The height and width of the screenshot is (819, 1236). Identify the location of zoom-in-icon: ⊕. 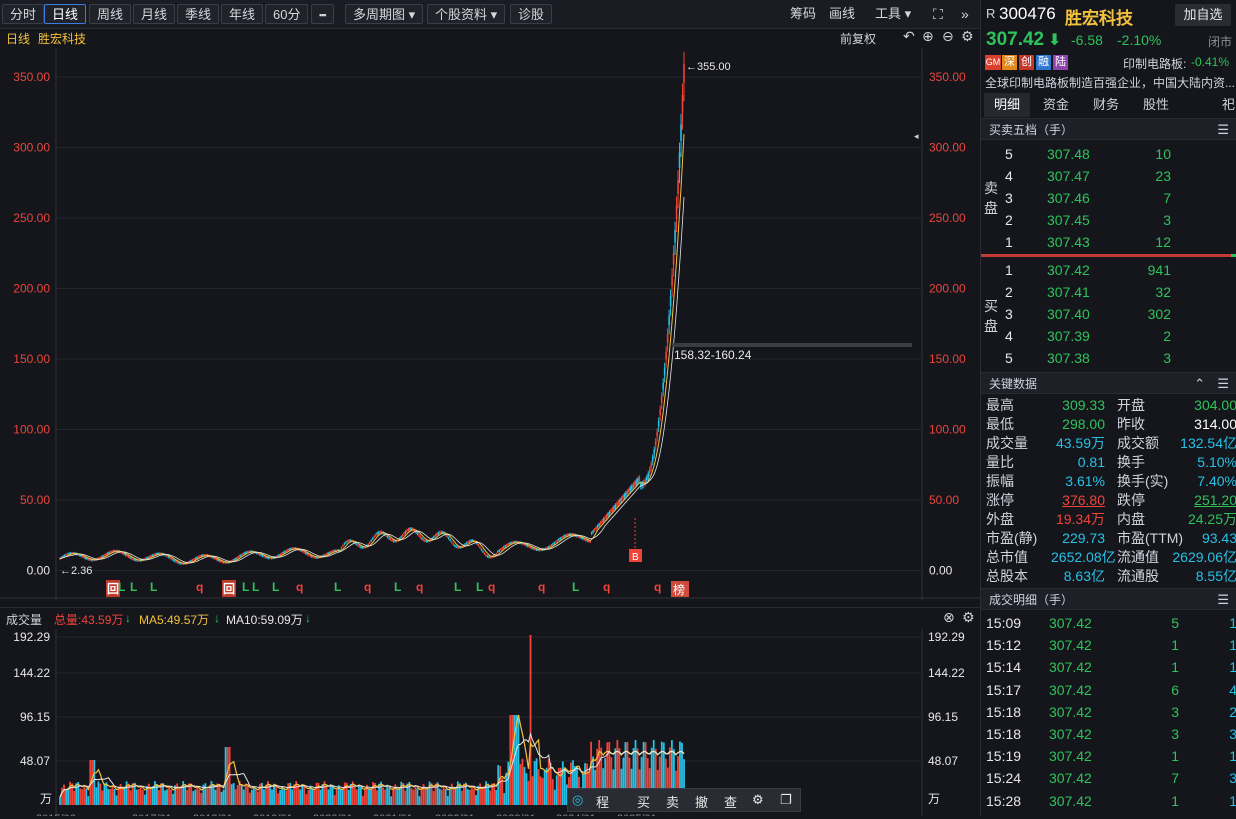
(928, 36).